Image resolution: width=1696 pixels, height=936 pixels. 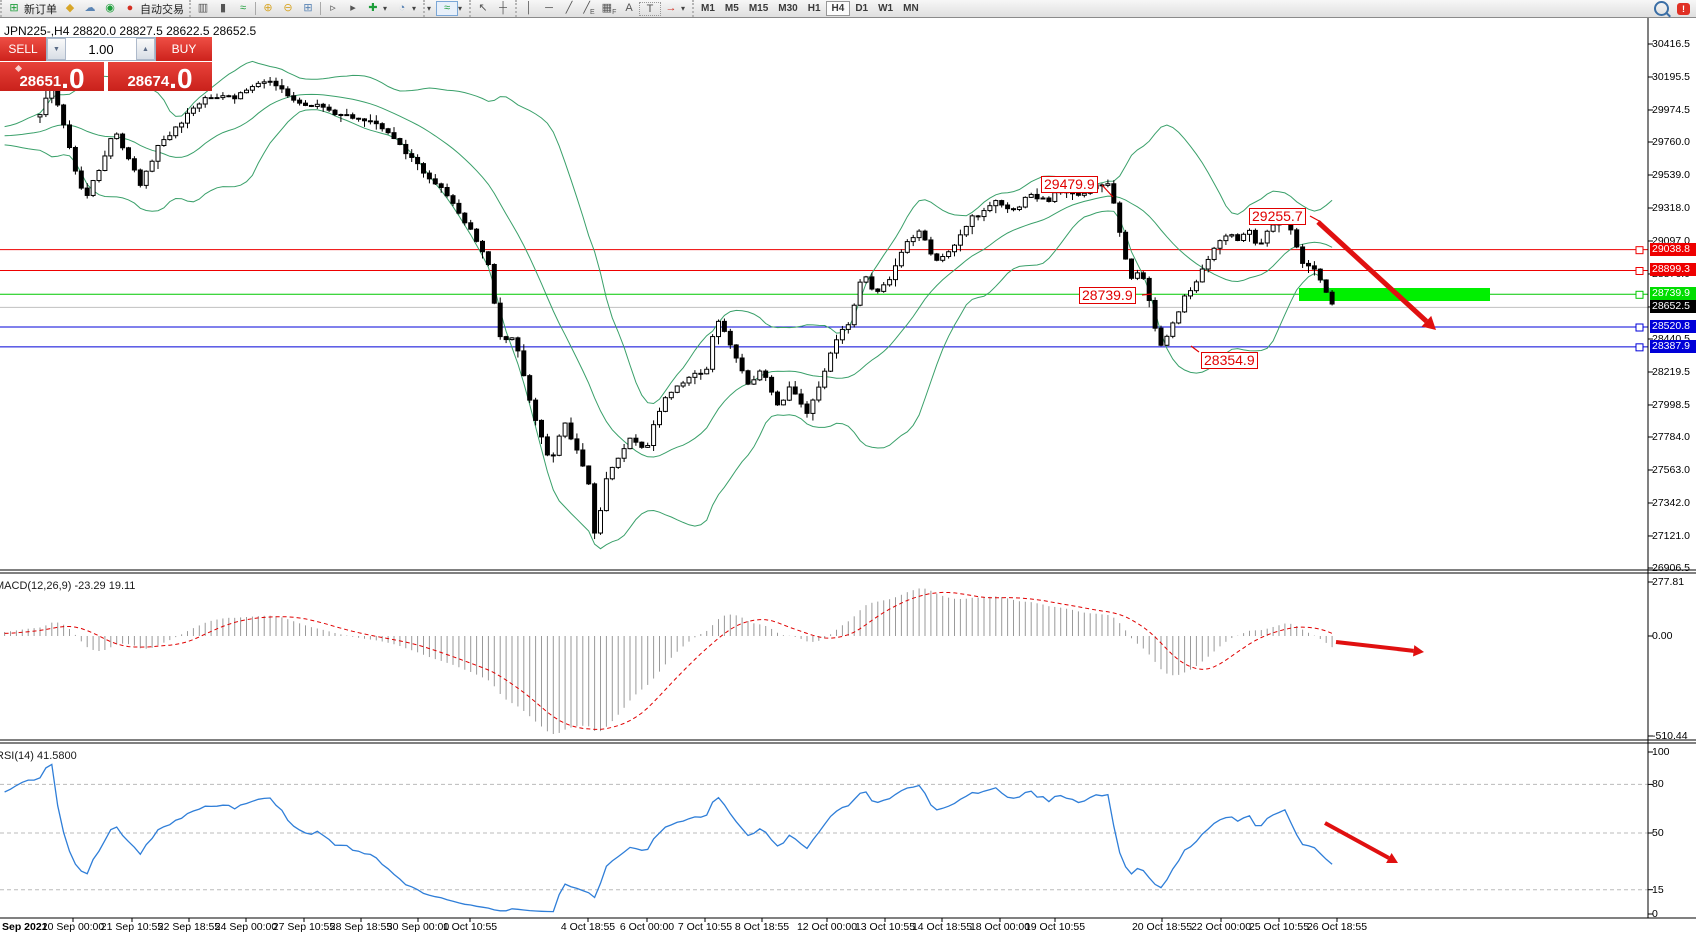 I want to click on volume-increase-button: ▲, so click(x=145, y=49).